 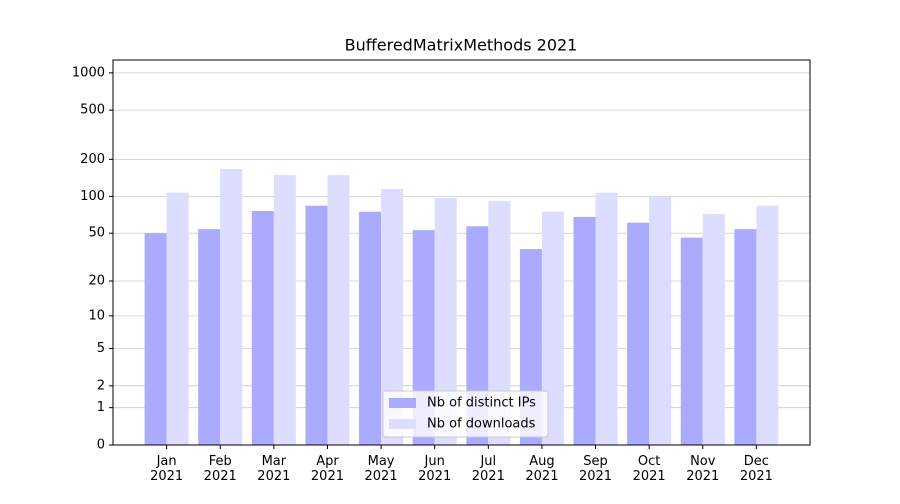 What do you see at coordinates (461, 45) in the screenshot?
I see `chart-title: BufferedMatrixMethods 2021` at bounding box center [461, 45].